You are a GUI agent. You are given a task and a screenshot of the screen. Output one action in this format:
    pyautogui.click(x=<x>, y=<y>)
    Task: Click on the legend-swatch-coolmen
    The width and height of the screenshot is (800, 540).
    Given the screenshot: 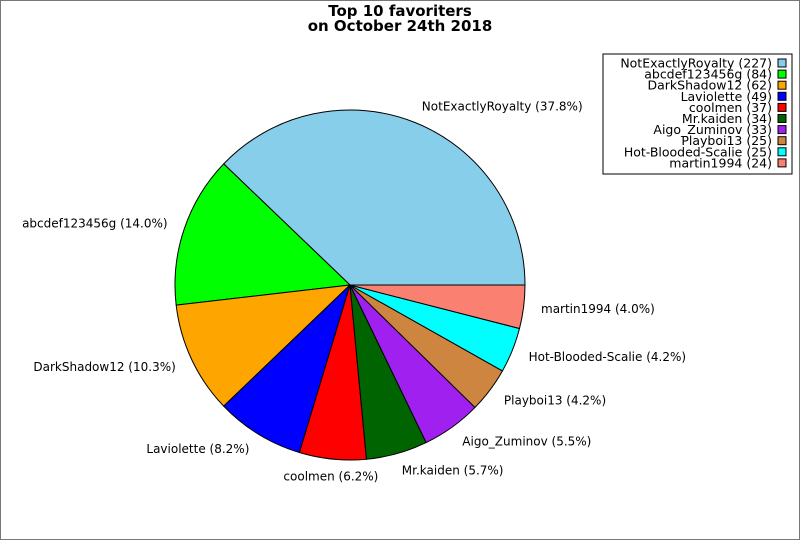 What is the action you would take?
    pyautogui.click(x=782, y=107)
    